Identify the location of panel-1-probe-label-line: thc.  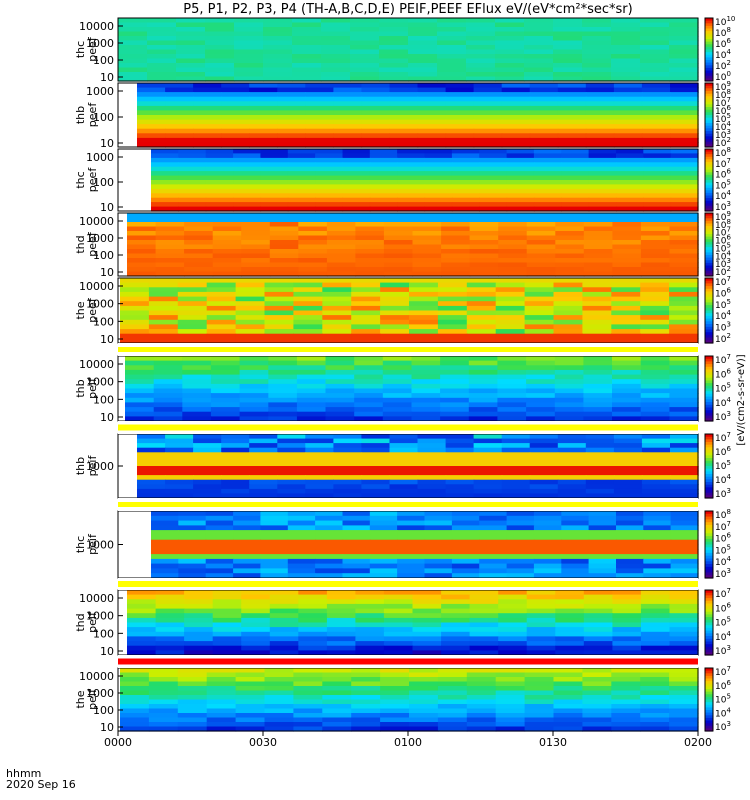
(80, 49).